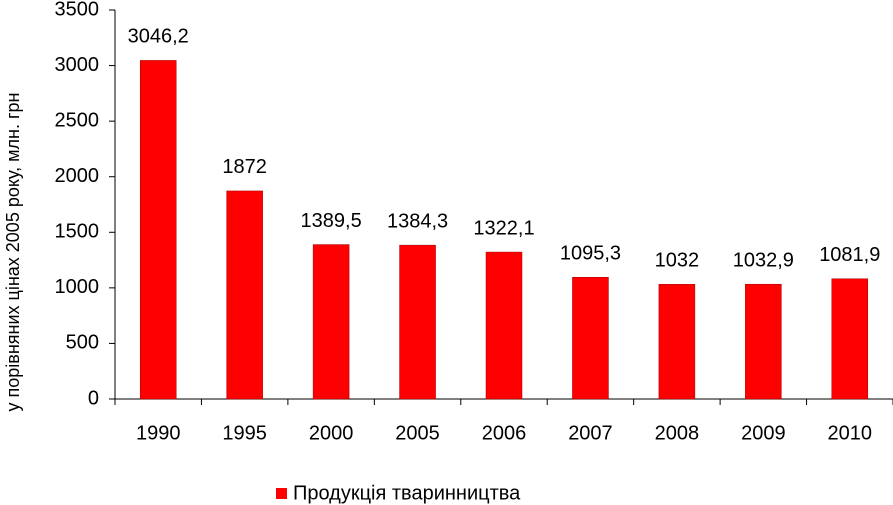  Describe the element at coordinates (77, 120) in the screenshot. I see `y-tick-label: 2500` at that location.